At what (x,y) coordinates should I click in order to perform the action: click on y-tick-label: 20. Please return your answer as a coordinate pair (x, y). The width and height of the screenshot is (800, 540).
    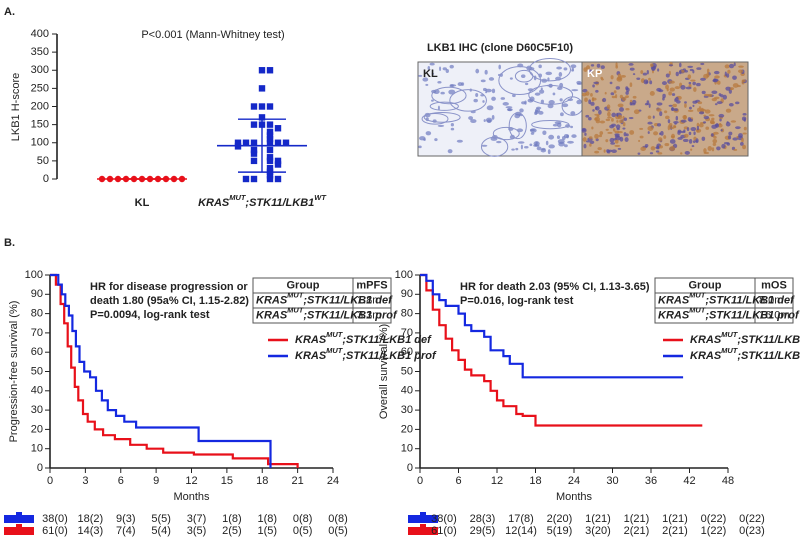
    Looking at the image, I should click on (37, 429).